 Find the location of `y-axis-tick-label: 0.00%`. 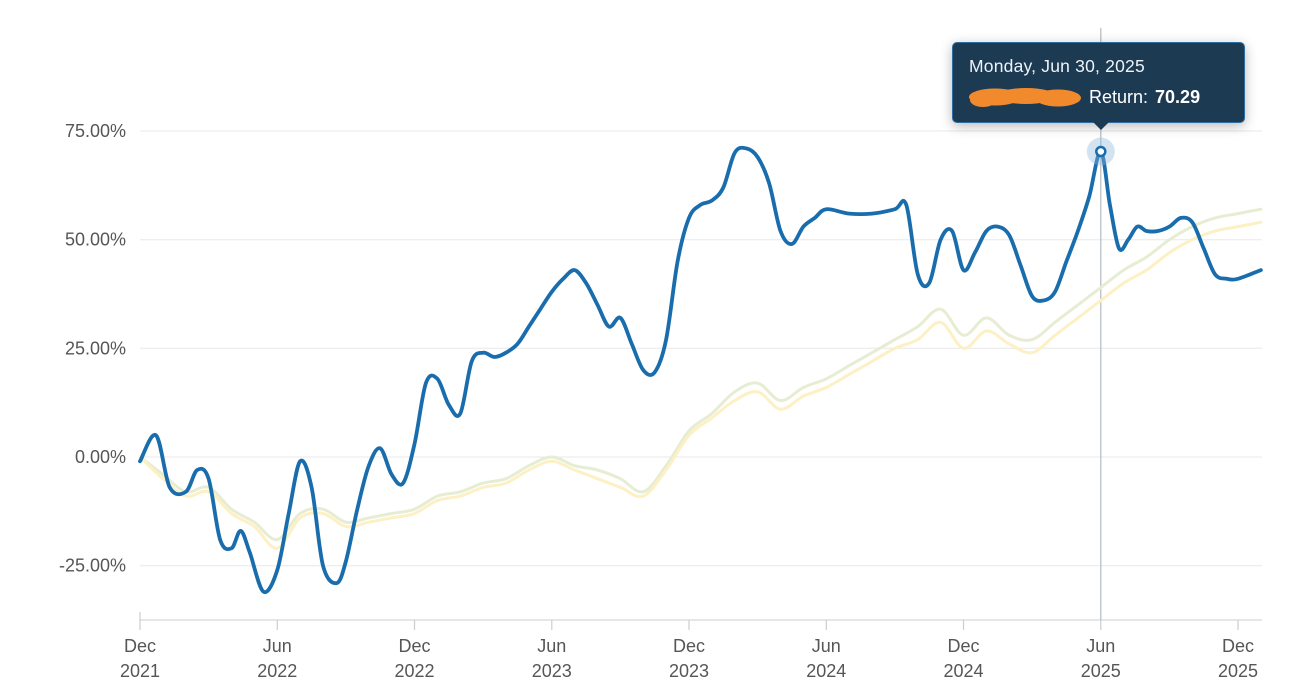

y-axis-tick-label: 0.00% is located at coordinates (100, 457).